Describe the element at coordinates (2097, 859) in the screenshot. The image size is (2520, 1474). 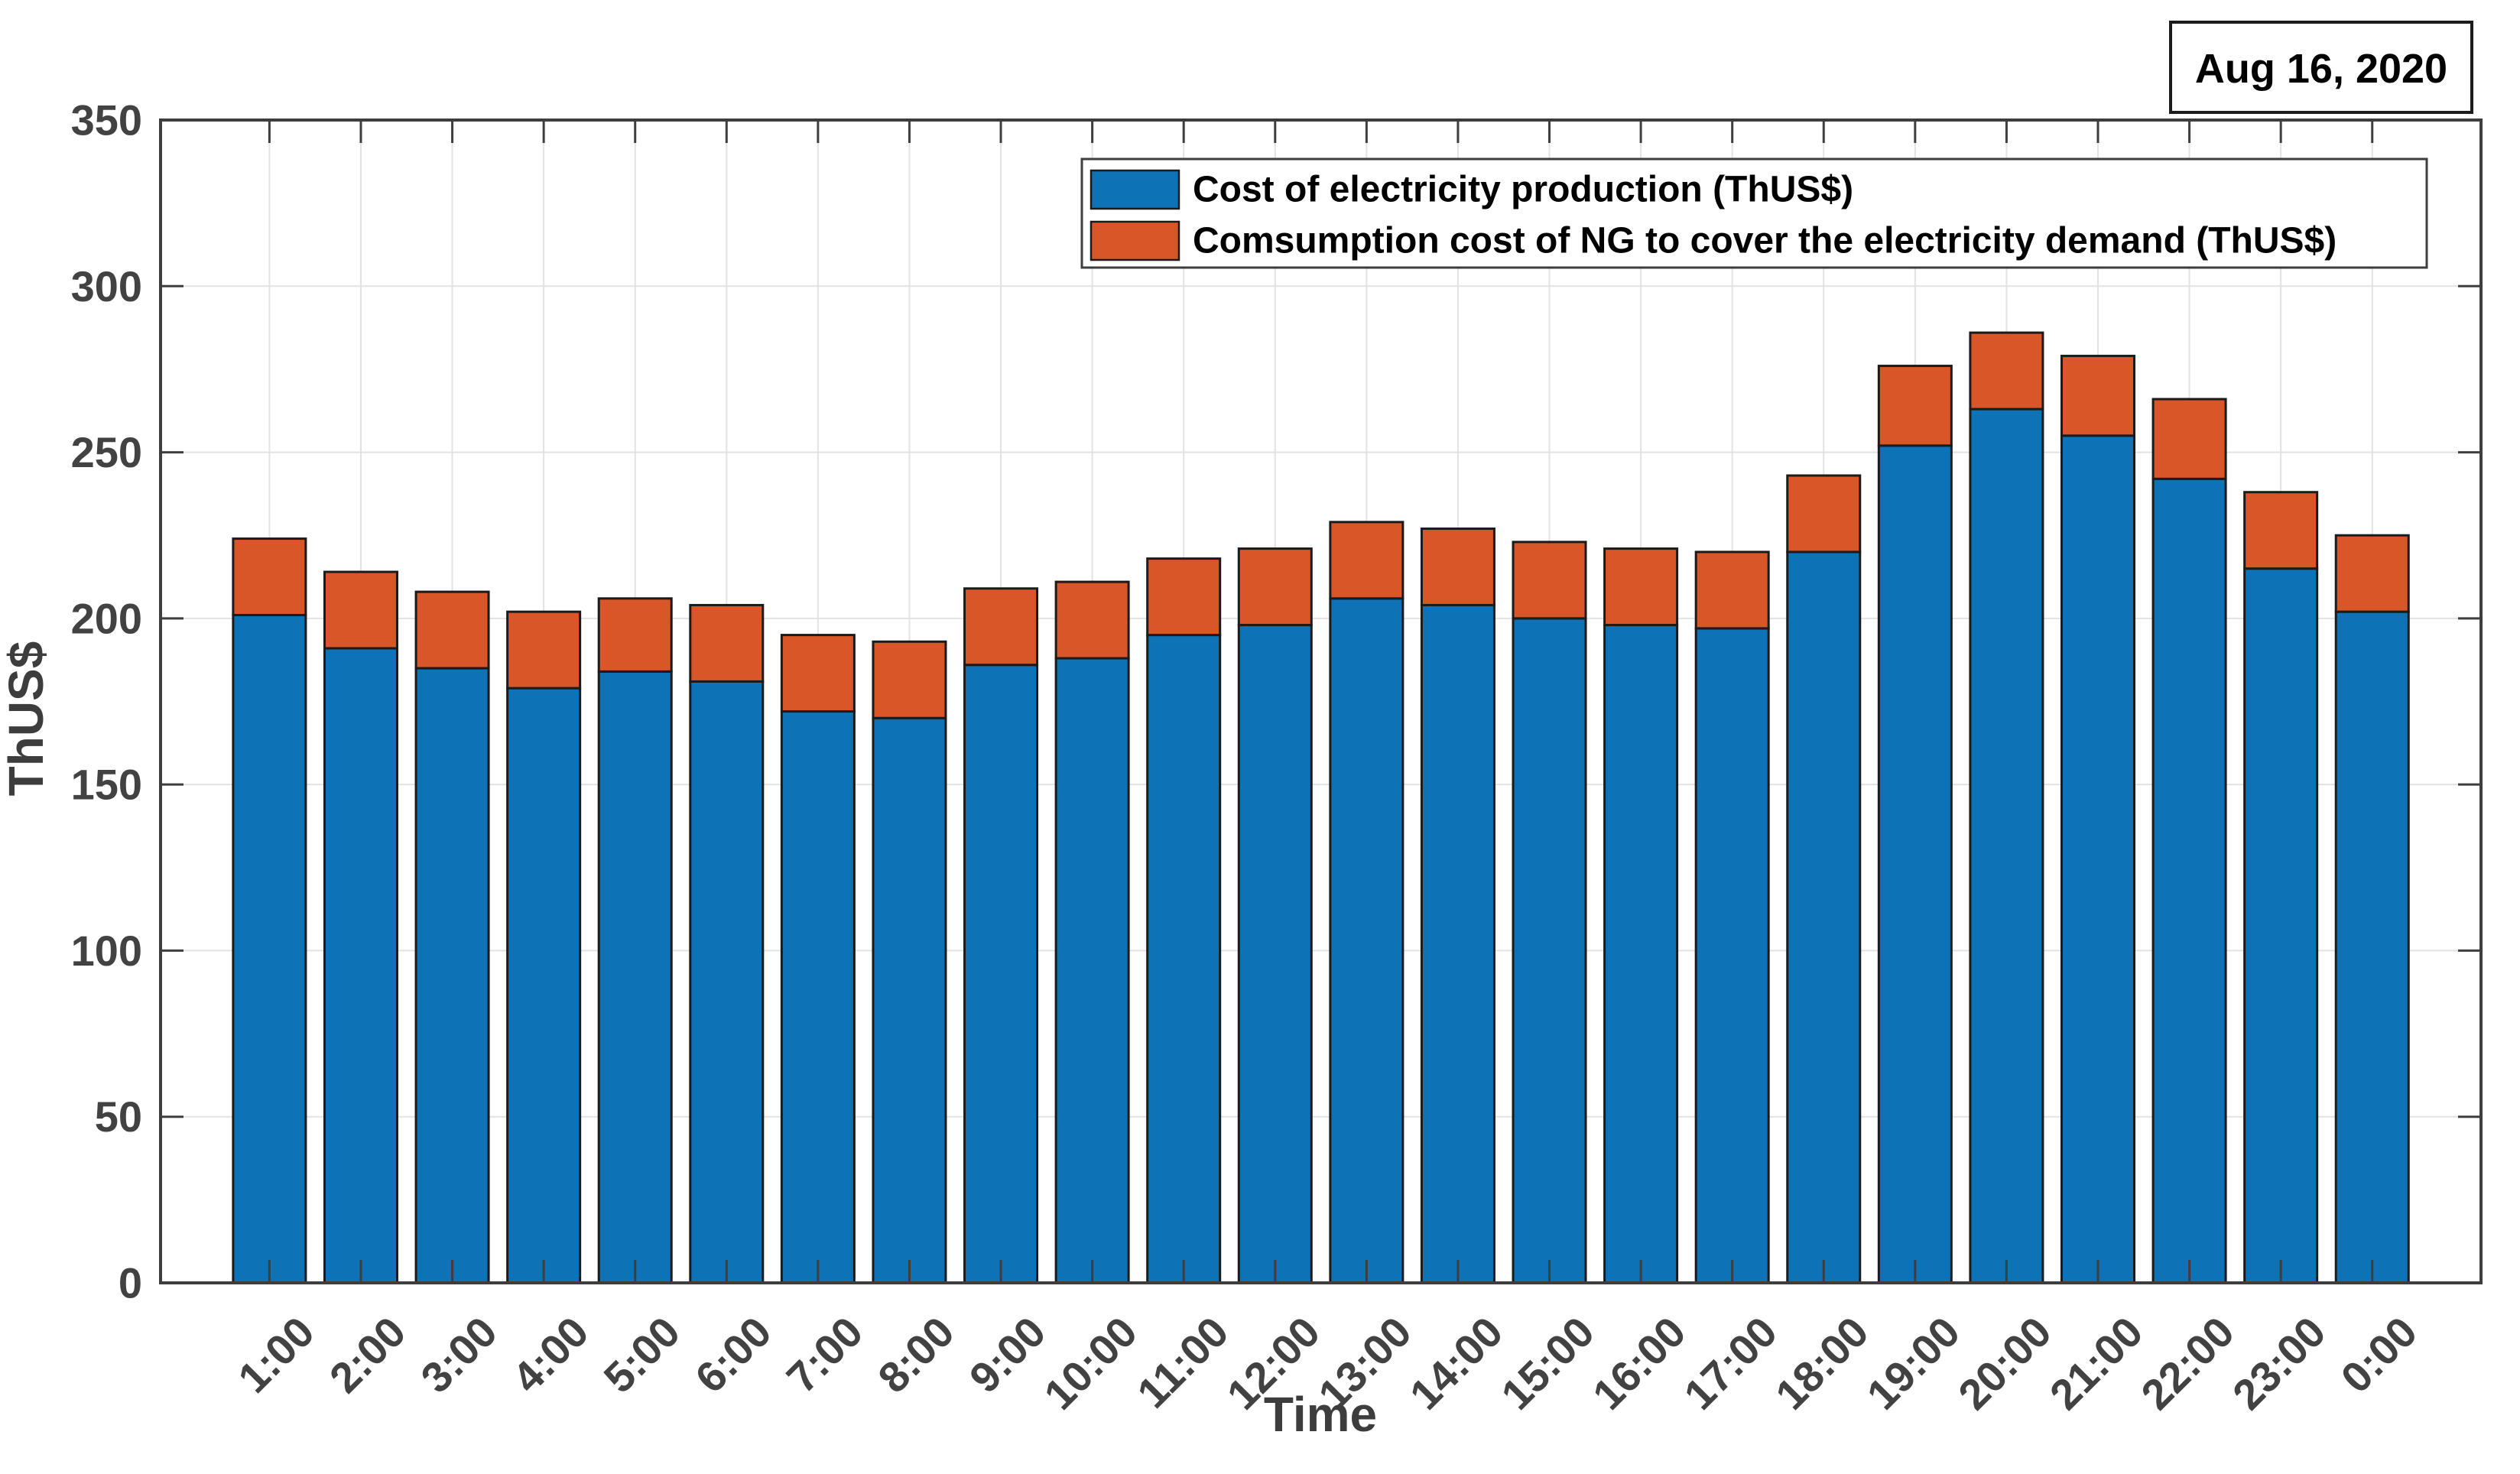
I see `bar-production-21:00` at that location.